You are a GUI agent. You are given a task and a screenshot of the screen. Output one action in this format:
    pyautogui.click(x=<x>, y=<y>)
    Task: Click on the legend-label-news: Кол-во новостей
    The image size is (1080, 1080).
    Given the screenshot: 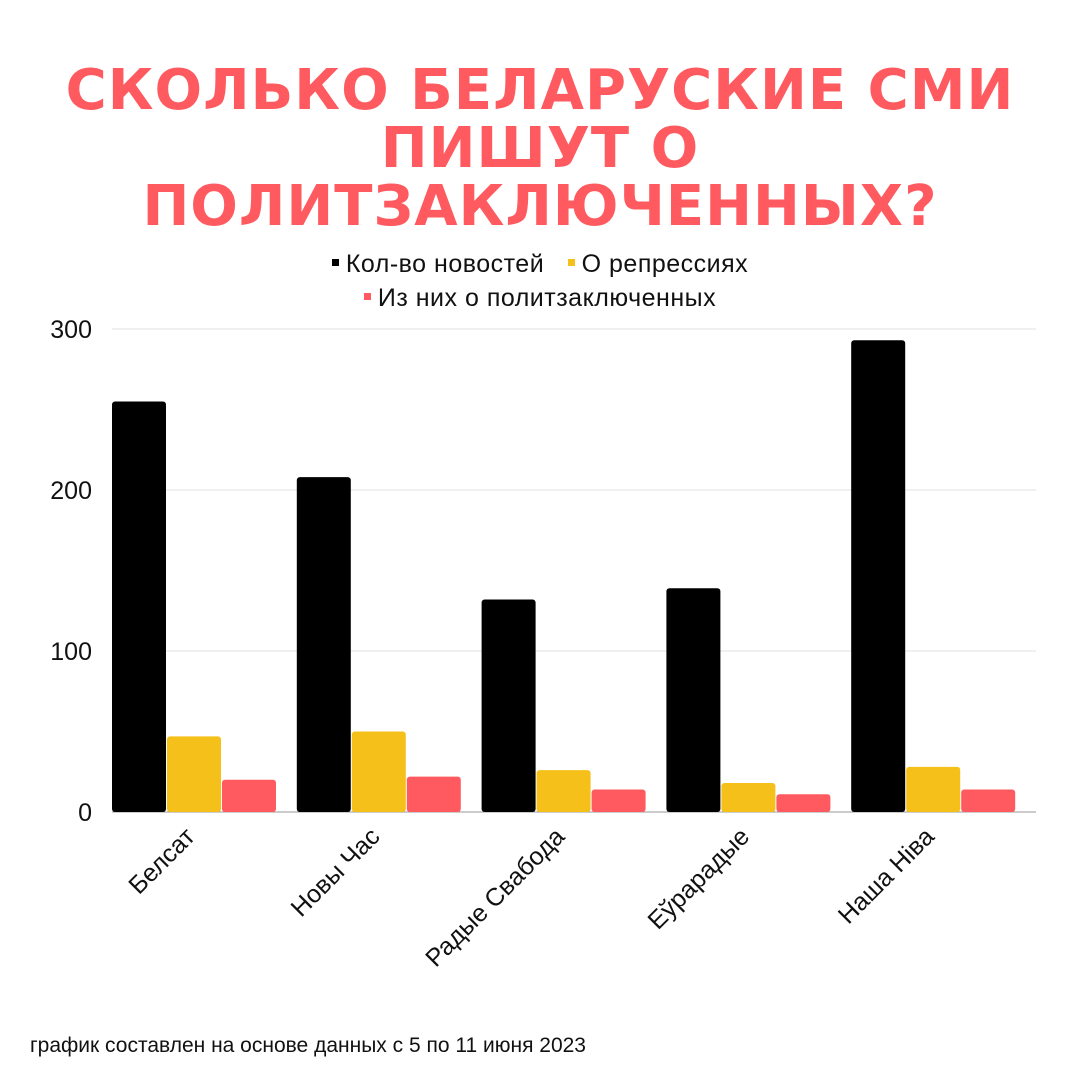 What is the action you would take?
    pyautogui.click(x=445, y=264)
    